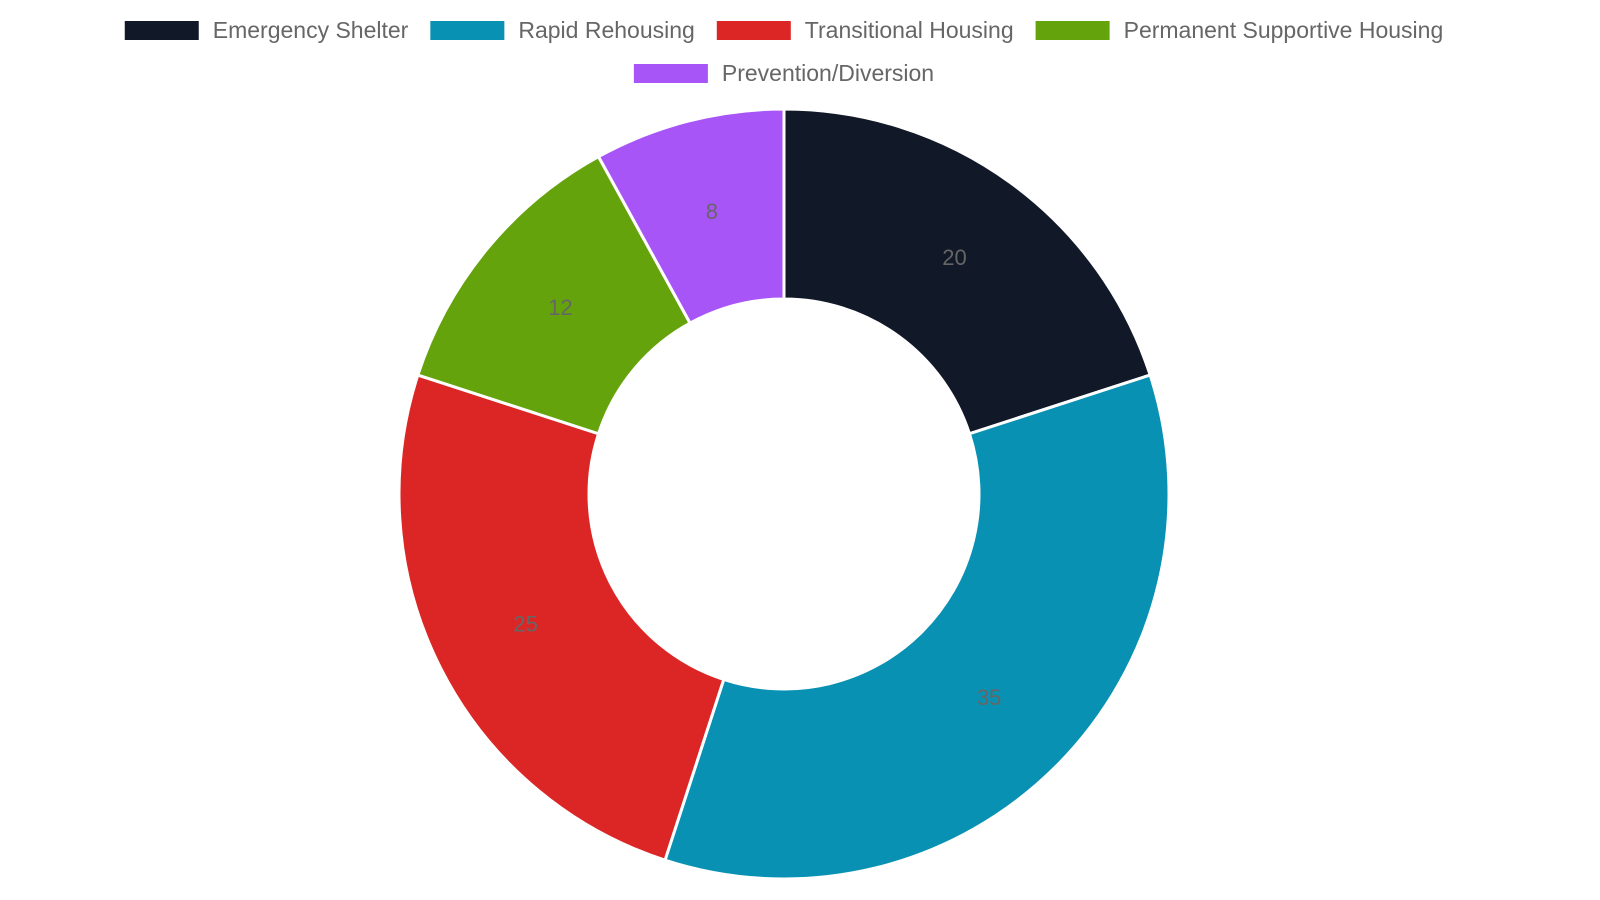 The height and width of the screenshot is (900, 1600). Describe the element at coordinates (909, 30) in the screenshot. I see `legend-label: Transitional Housing` at that location.